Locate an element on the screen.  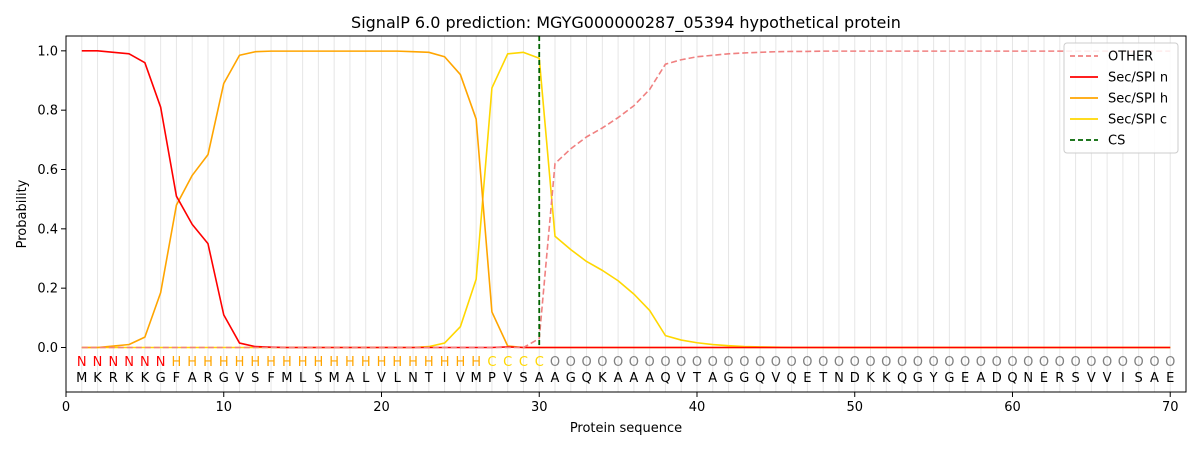
region-label-42: O is located at coordinates (728, 362).